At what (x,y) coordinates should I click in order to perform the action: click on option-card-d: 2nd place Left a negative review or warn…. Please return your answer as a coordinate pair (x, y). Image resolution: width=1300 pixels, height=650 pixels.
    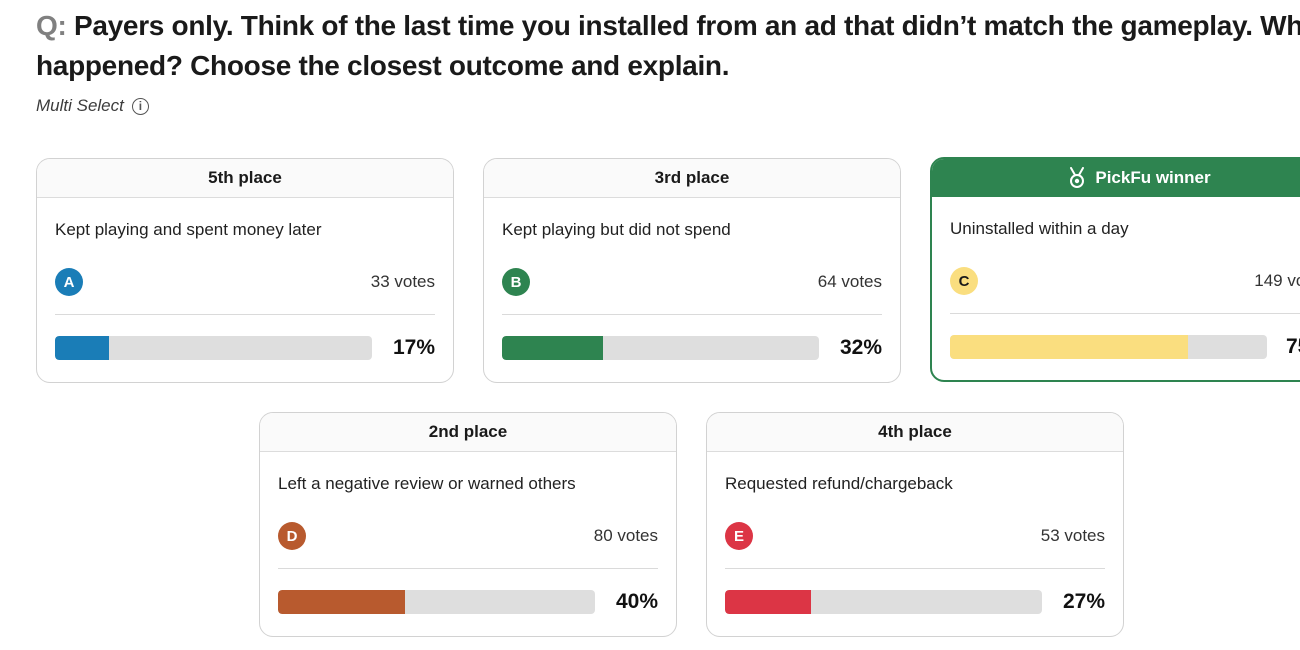
    Looking at the image, I should click on (468, 524).